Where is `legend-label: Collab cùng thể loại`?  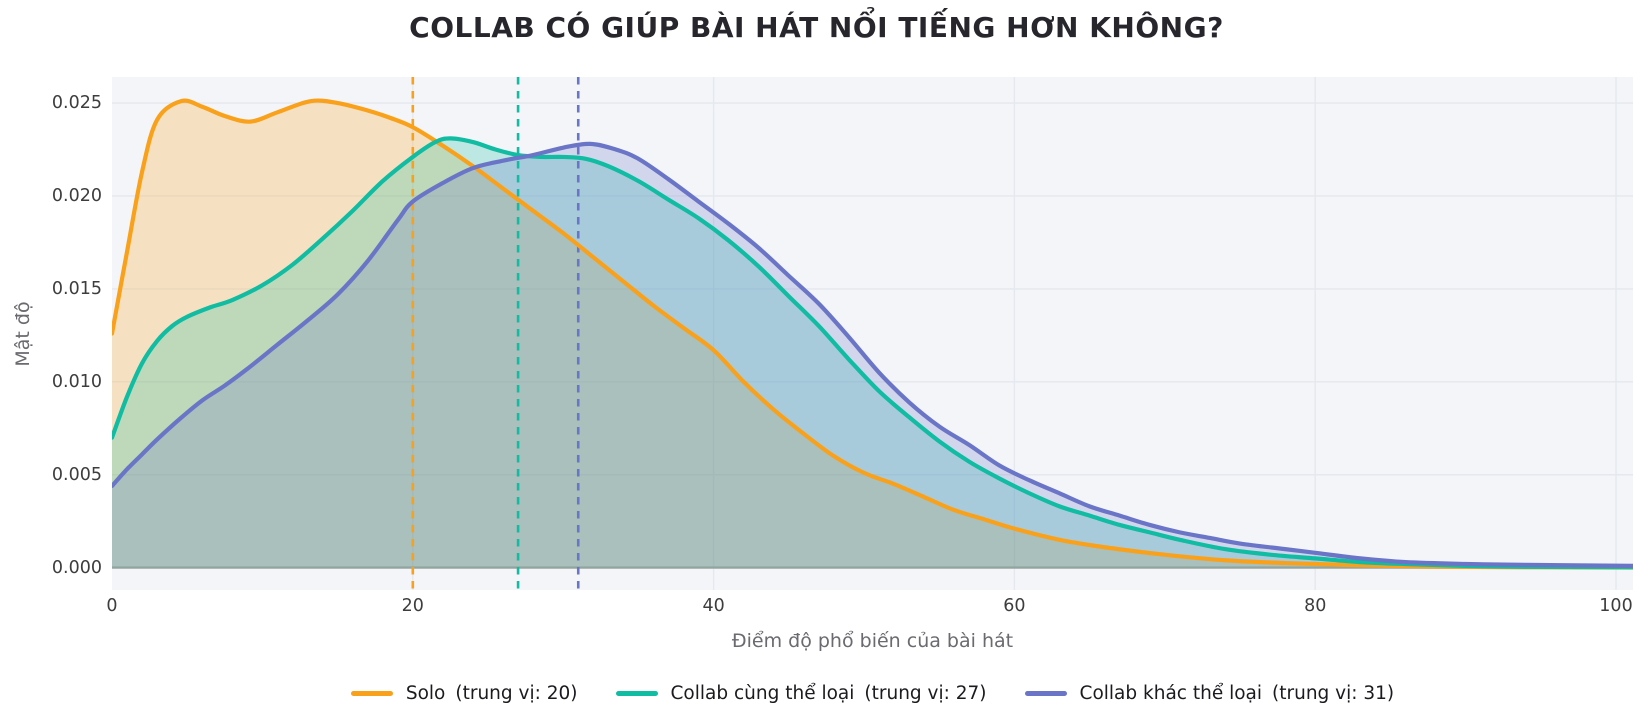
legend-label: Collab cùng thể loại is located at coordinates (762, 693).